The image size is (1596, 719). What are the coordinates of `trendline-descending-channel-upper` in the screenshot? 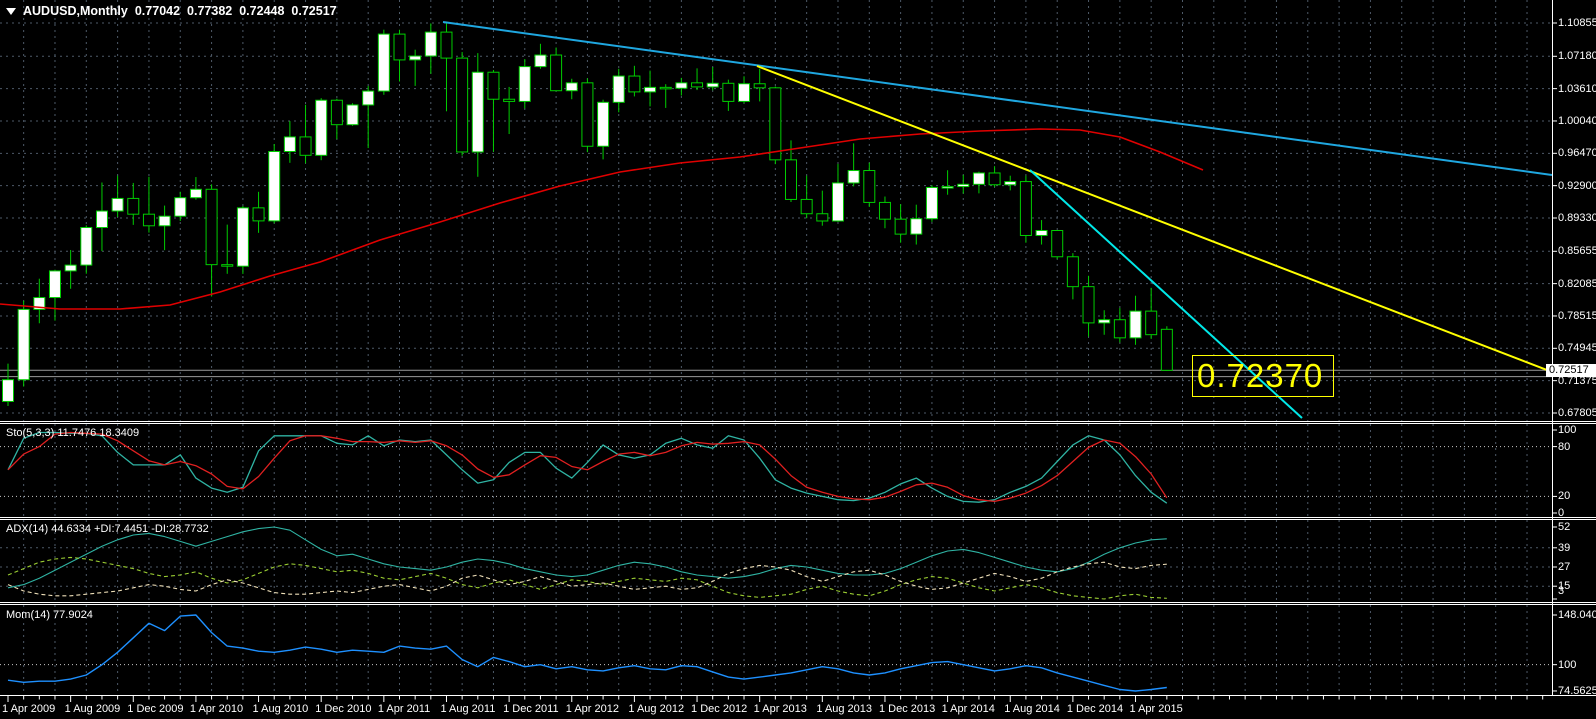 It's located at (997, 98).